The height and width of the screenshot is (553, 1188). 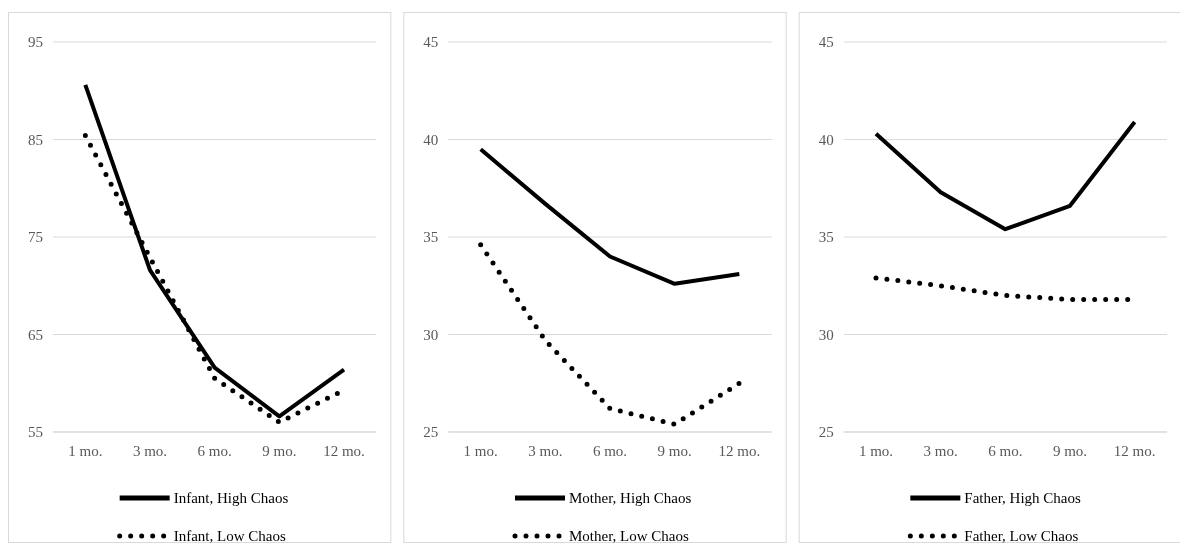 I want to click on y-tick-label: 95, so click(x=35, y=42).